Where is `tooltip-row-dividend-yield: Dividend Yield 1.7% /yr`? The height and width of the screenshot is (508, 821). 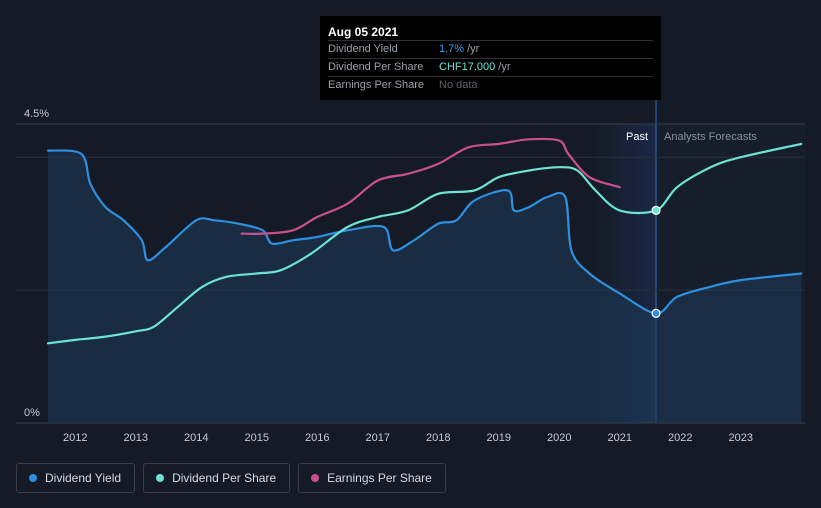
tooltip-row-dividend-yield: Dividend Yield 1.7% /yr is located at coordinates (490, 49).